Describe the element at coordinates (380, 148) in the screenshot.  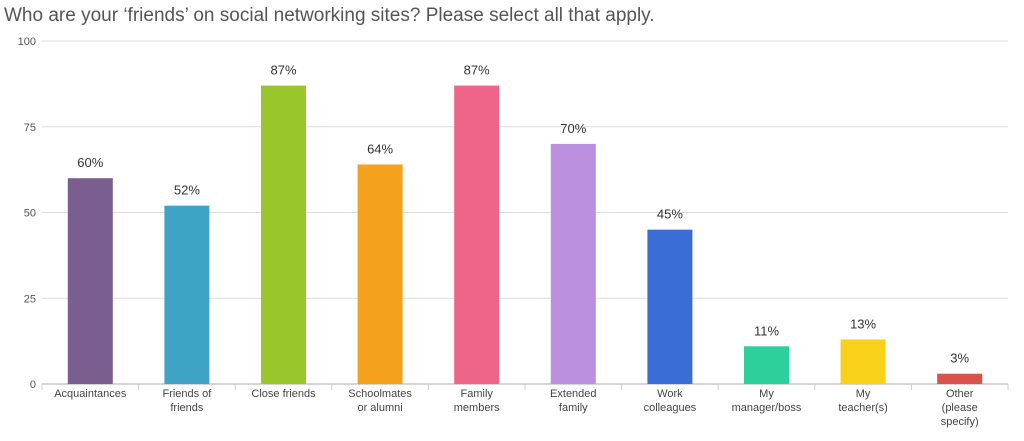
I see `data-label: 64%` at that location.